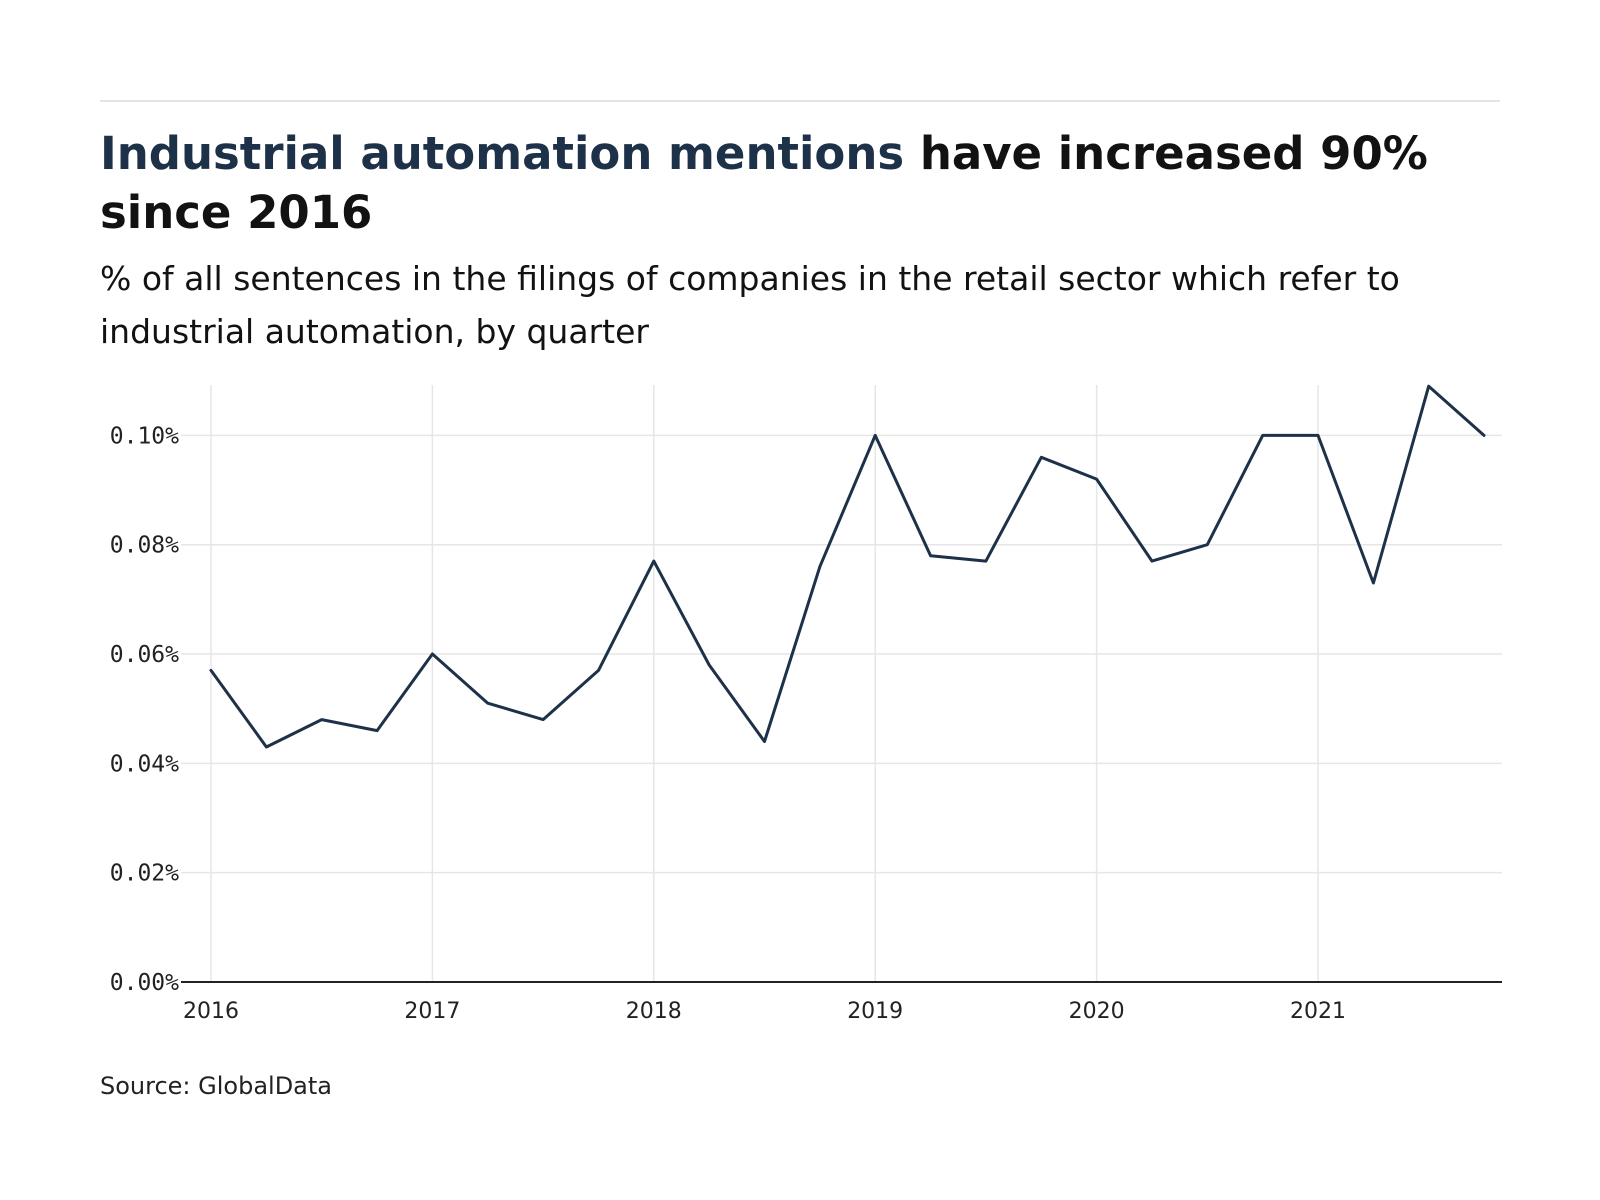 The height and width of the screenshot is (1200, 1600). I want to click on y-tick-label: 0.04%, so click(144, 764).